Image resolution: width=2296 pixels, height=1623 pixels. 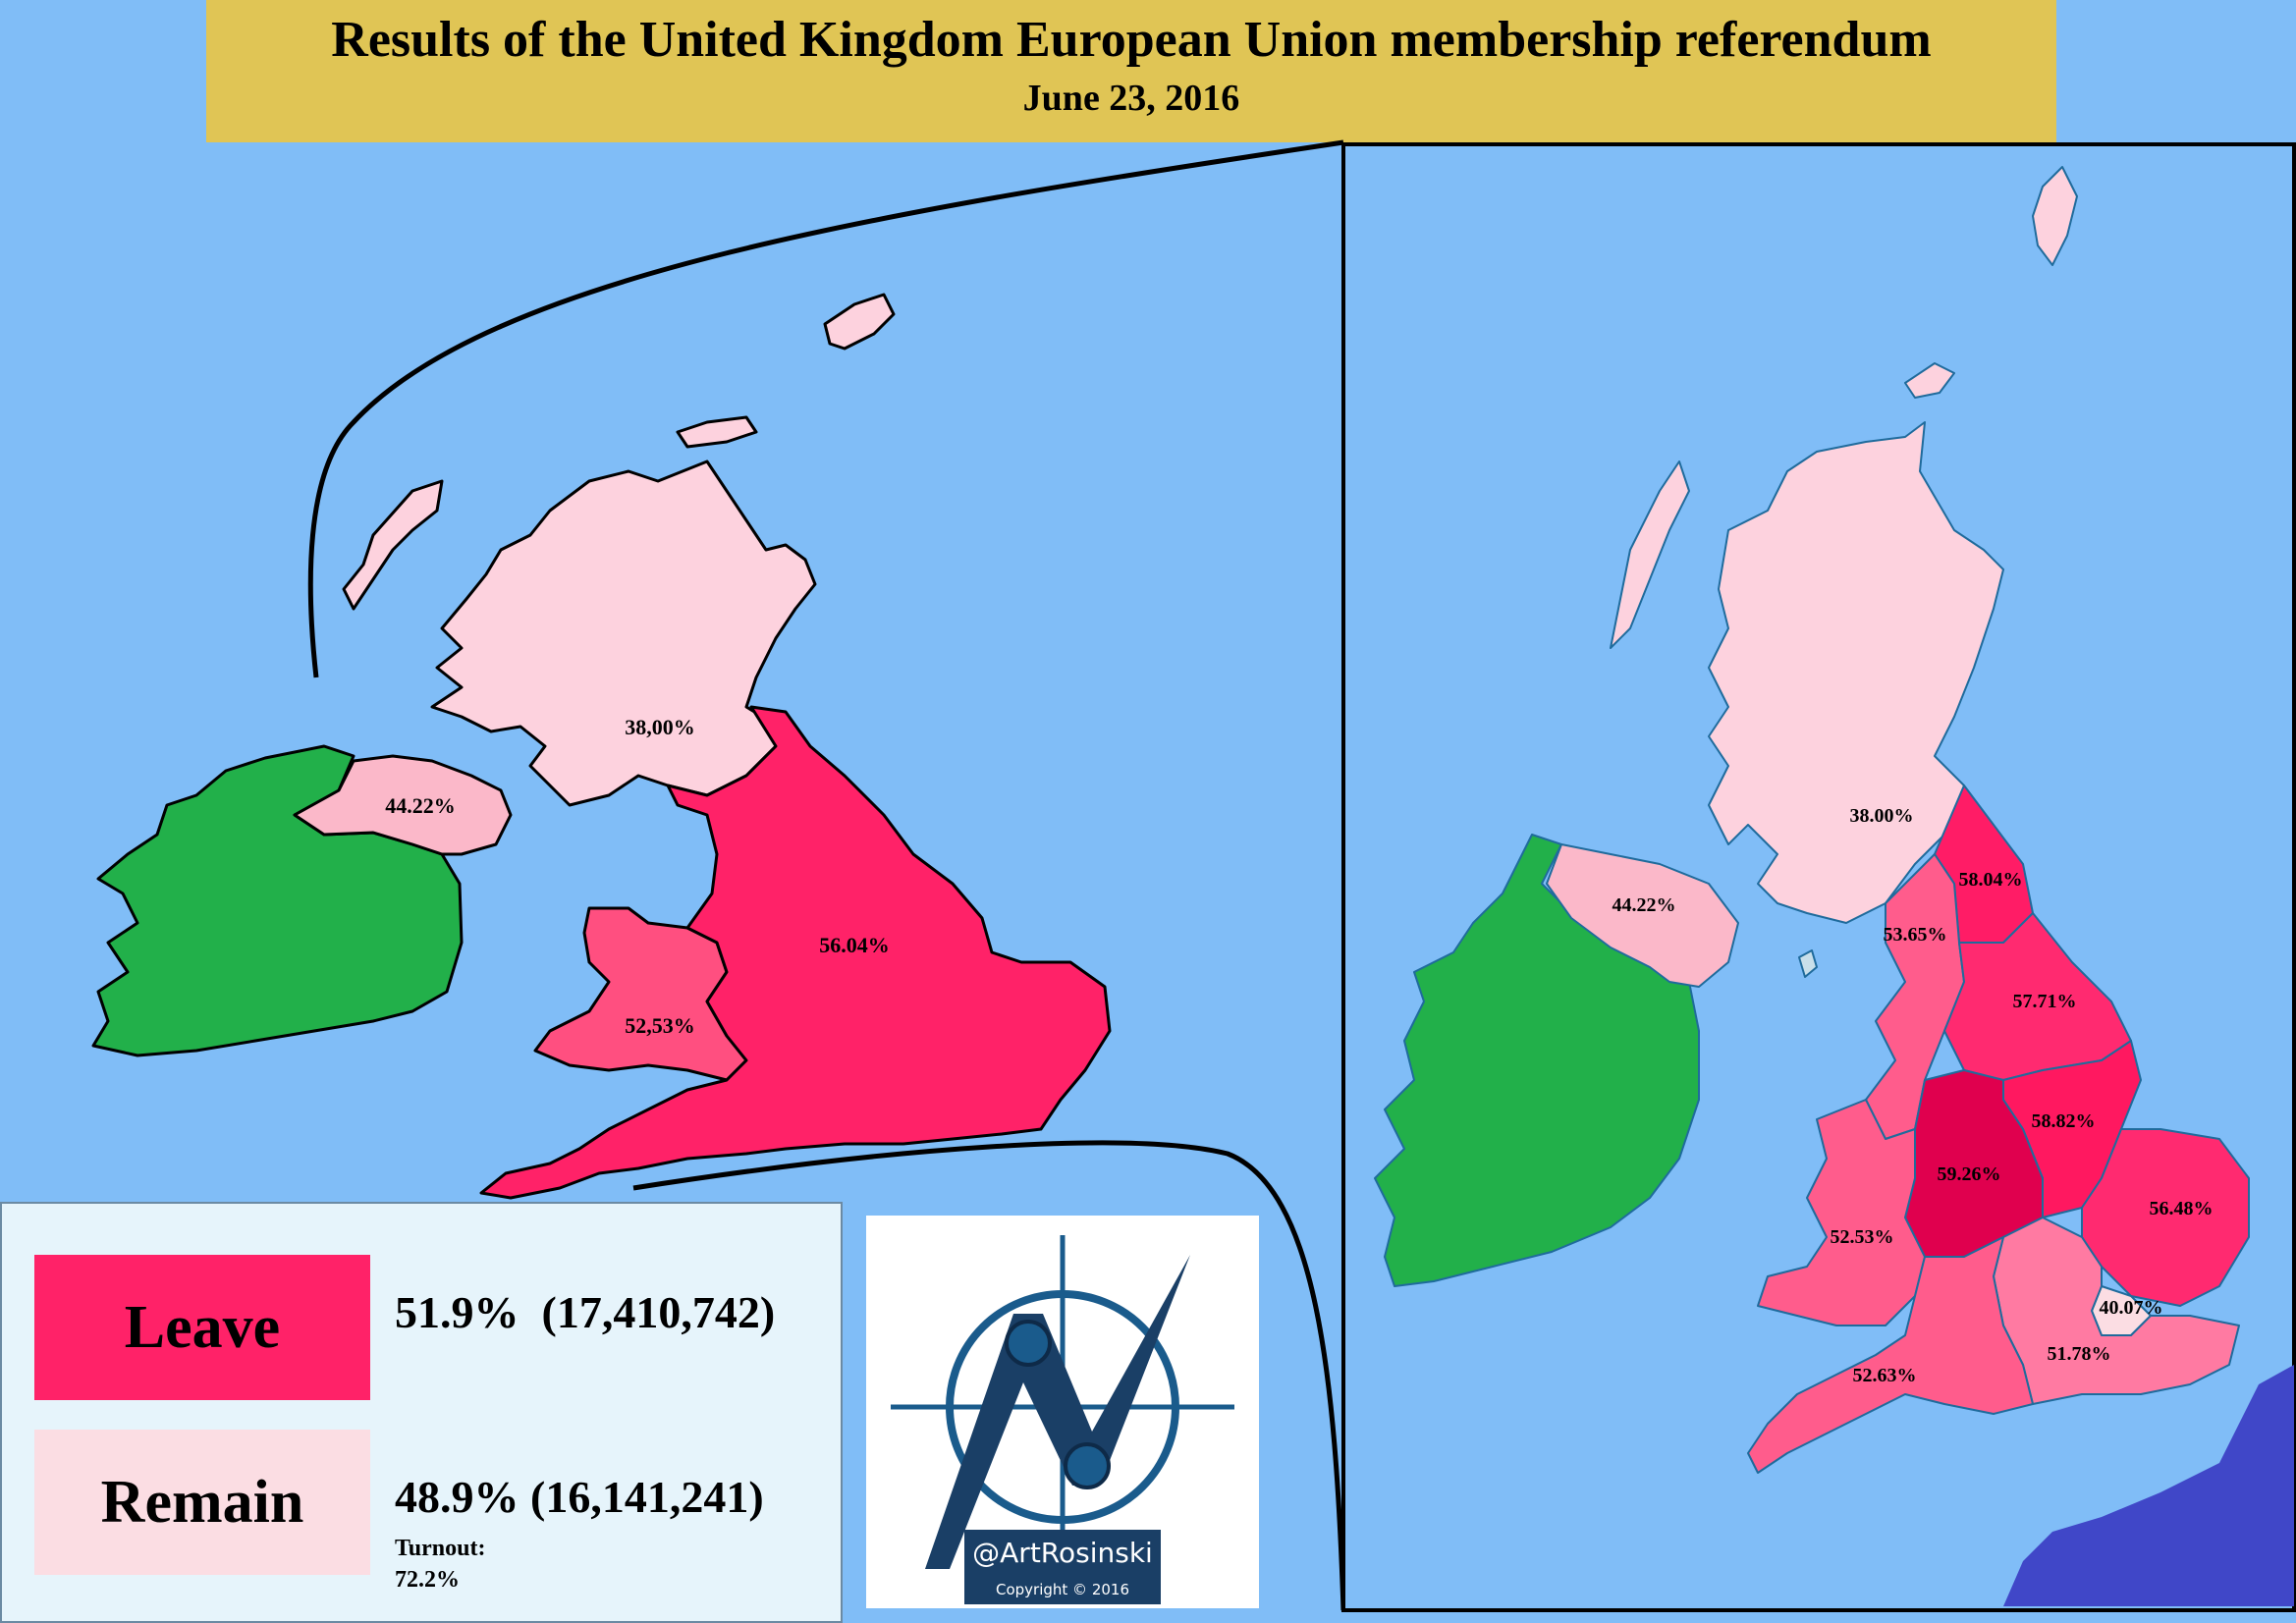 What do you see at coordinates (420, 805) in the screenshot?
I see `left-label-northern-ireland: 44.22%` at bounding box center [420, 805].